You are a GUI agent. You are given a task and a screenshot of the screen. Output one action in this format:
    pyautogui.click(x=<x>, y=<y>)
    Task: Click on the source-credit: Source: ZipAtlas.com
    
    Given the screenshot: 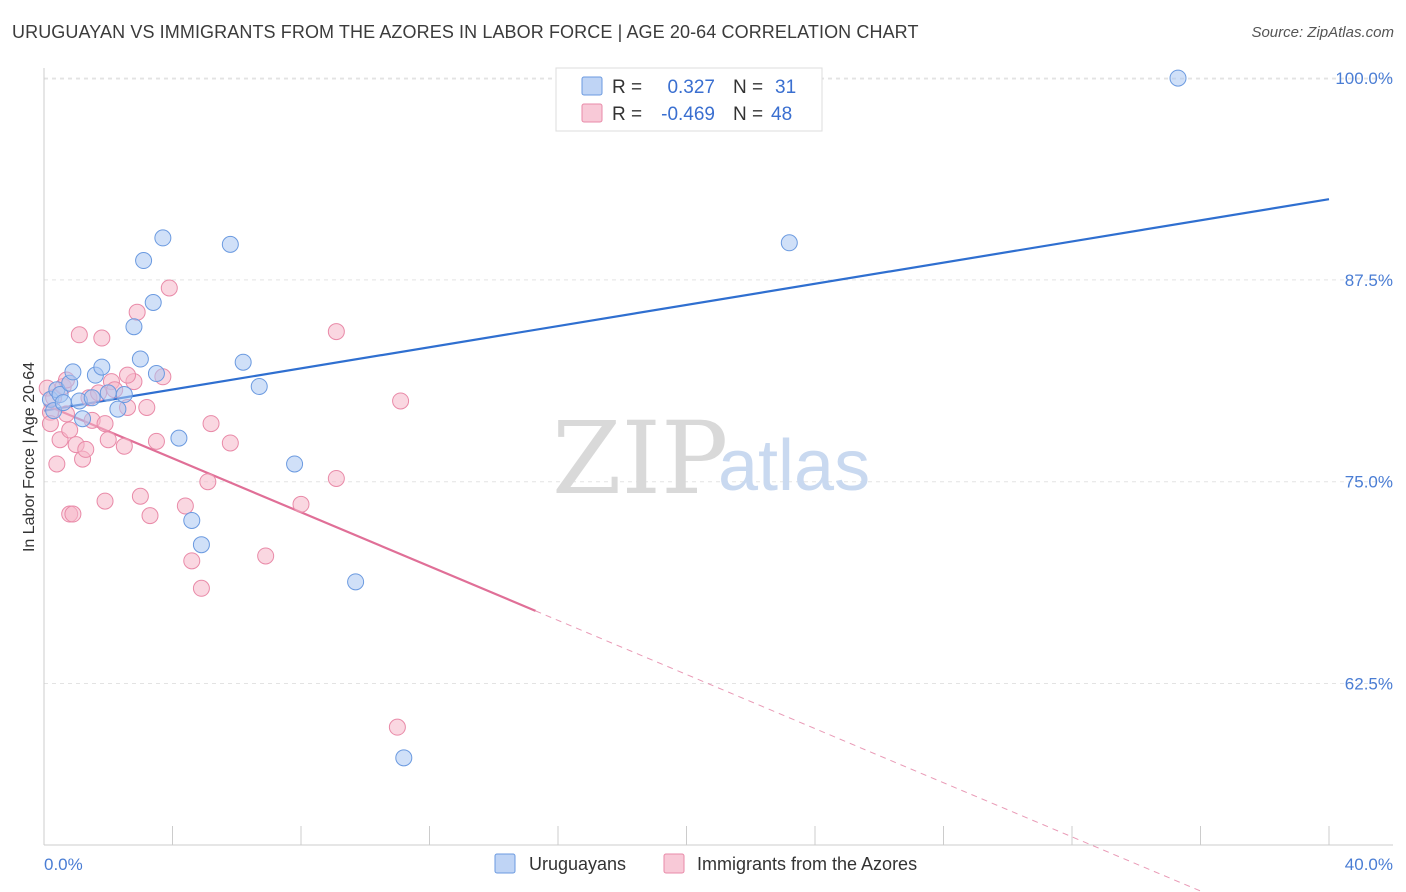 What is the action you would take?
    pyautogui.click(x=1322, y=32)
    